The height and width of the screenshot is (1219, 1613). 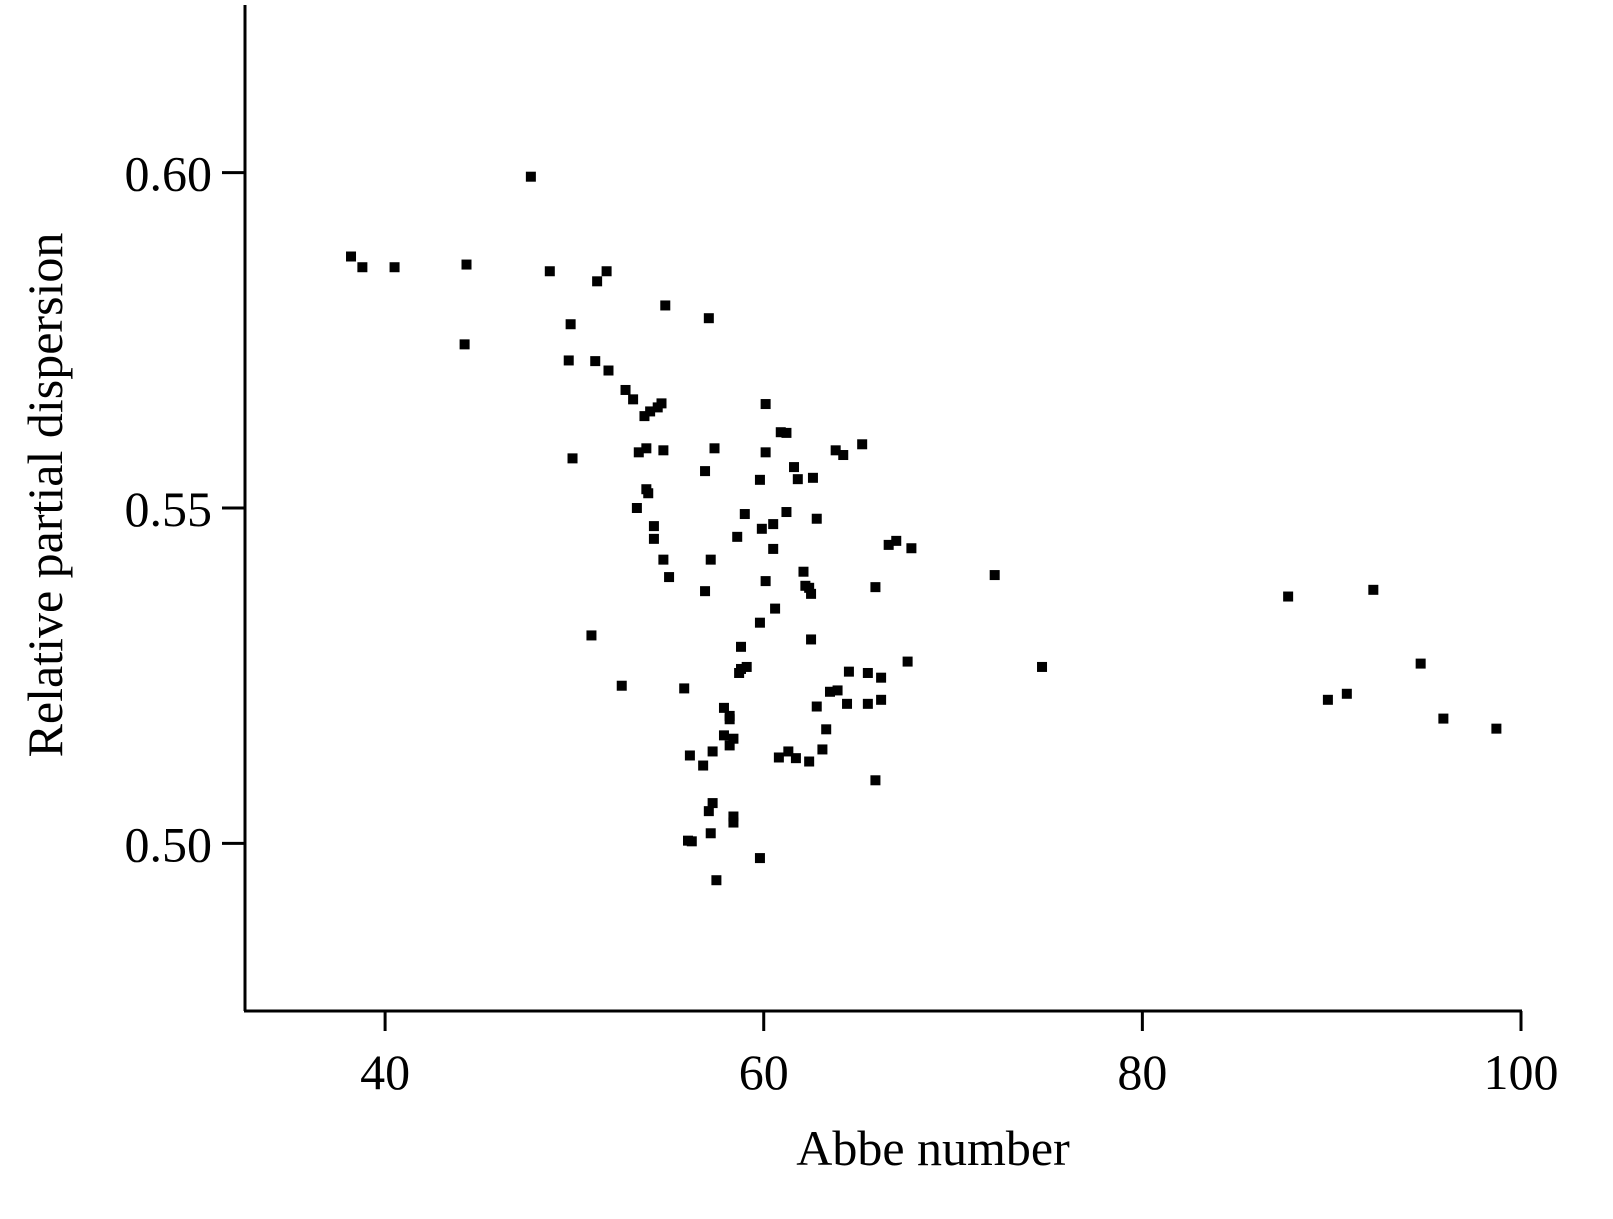 I want to click on x-tick-label: 80, so click(x=1142, y=1072).